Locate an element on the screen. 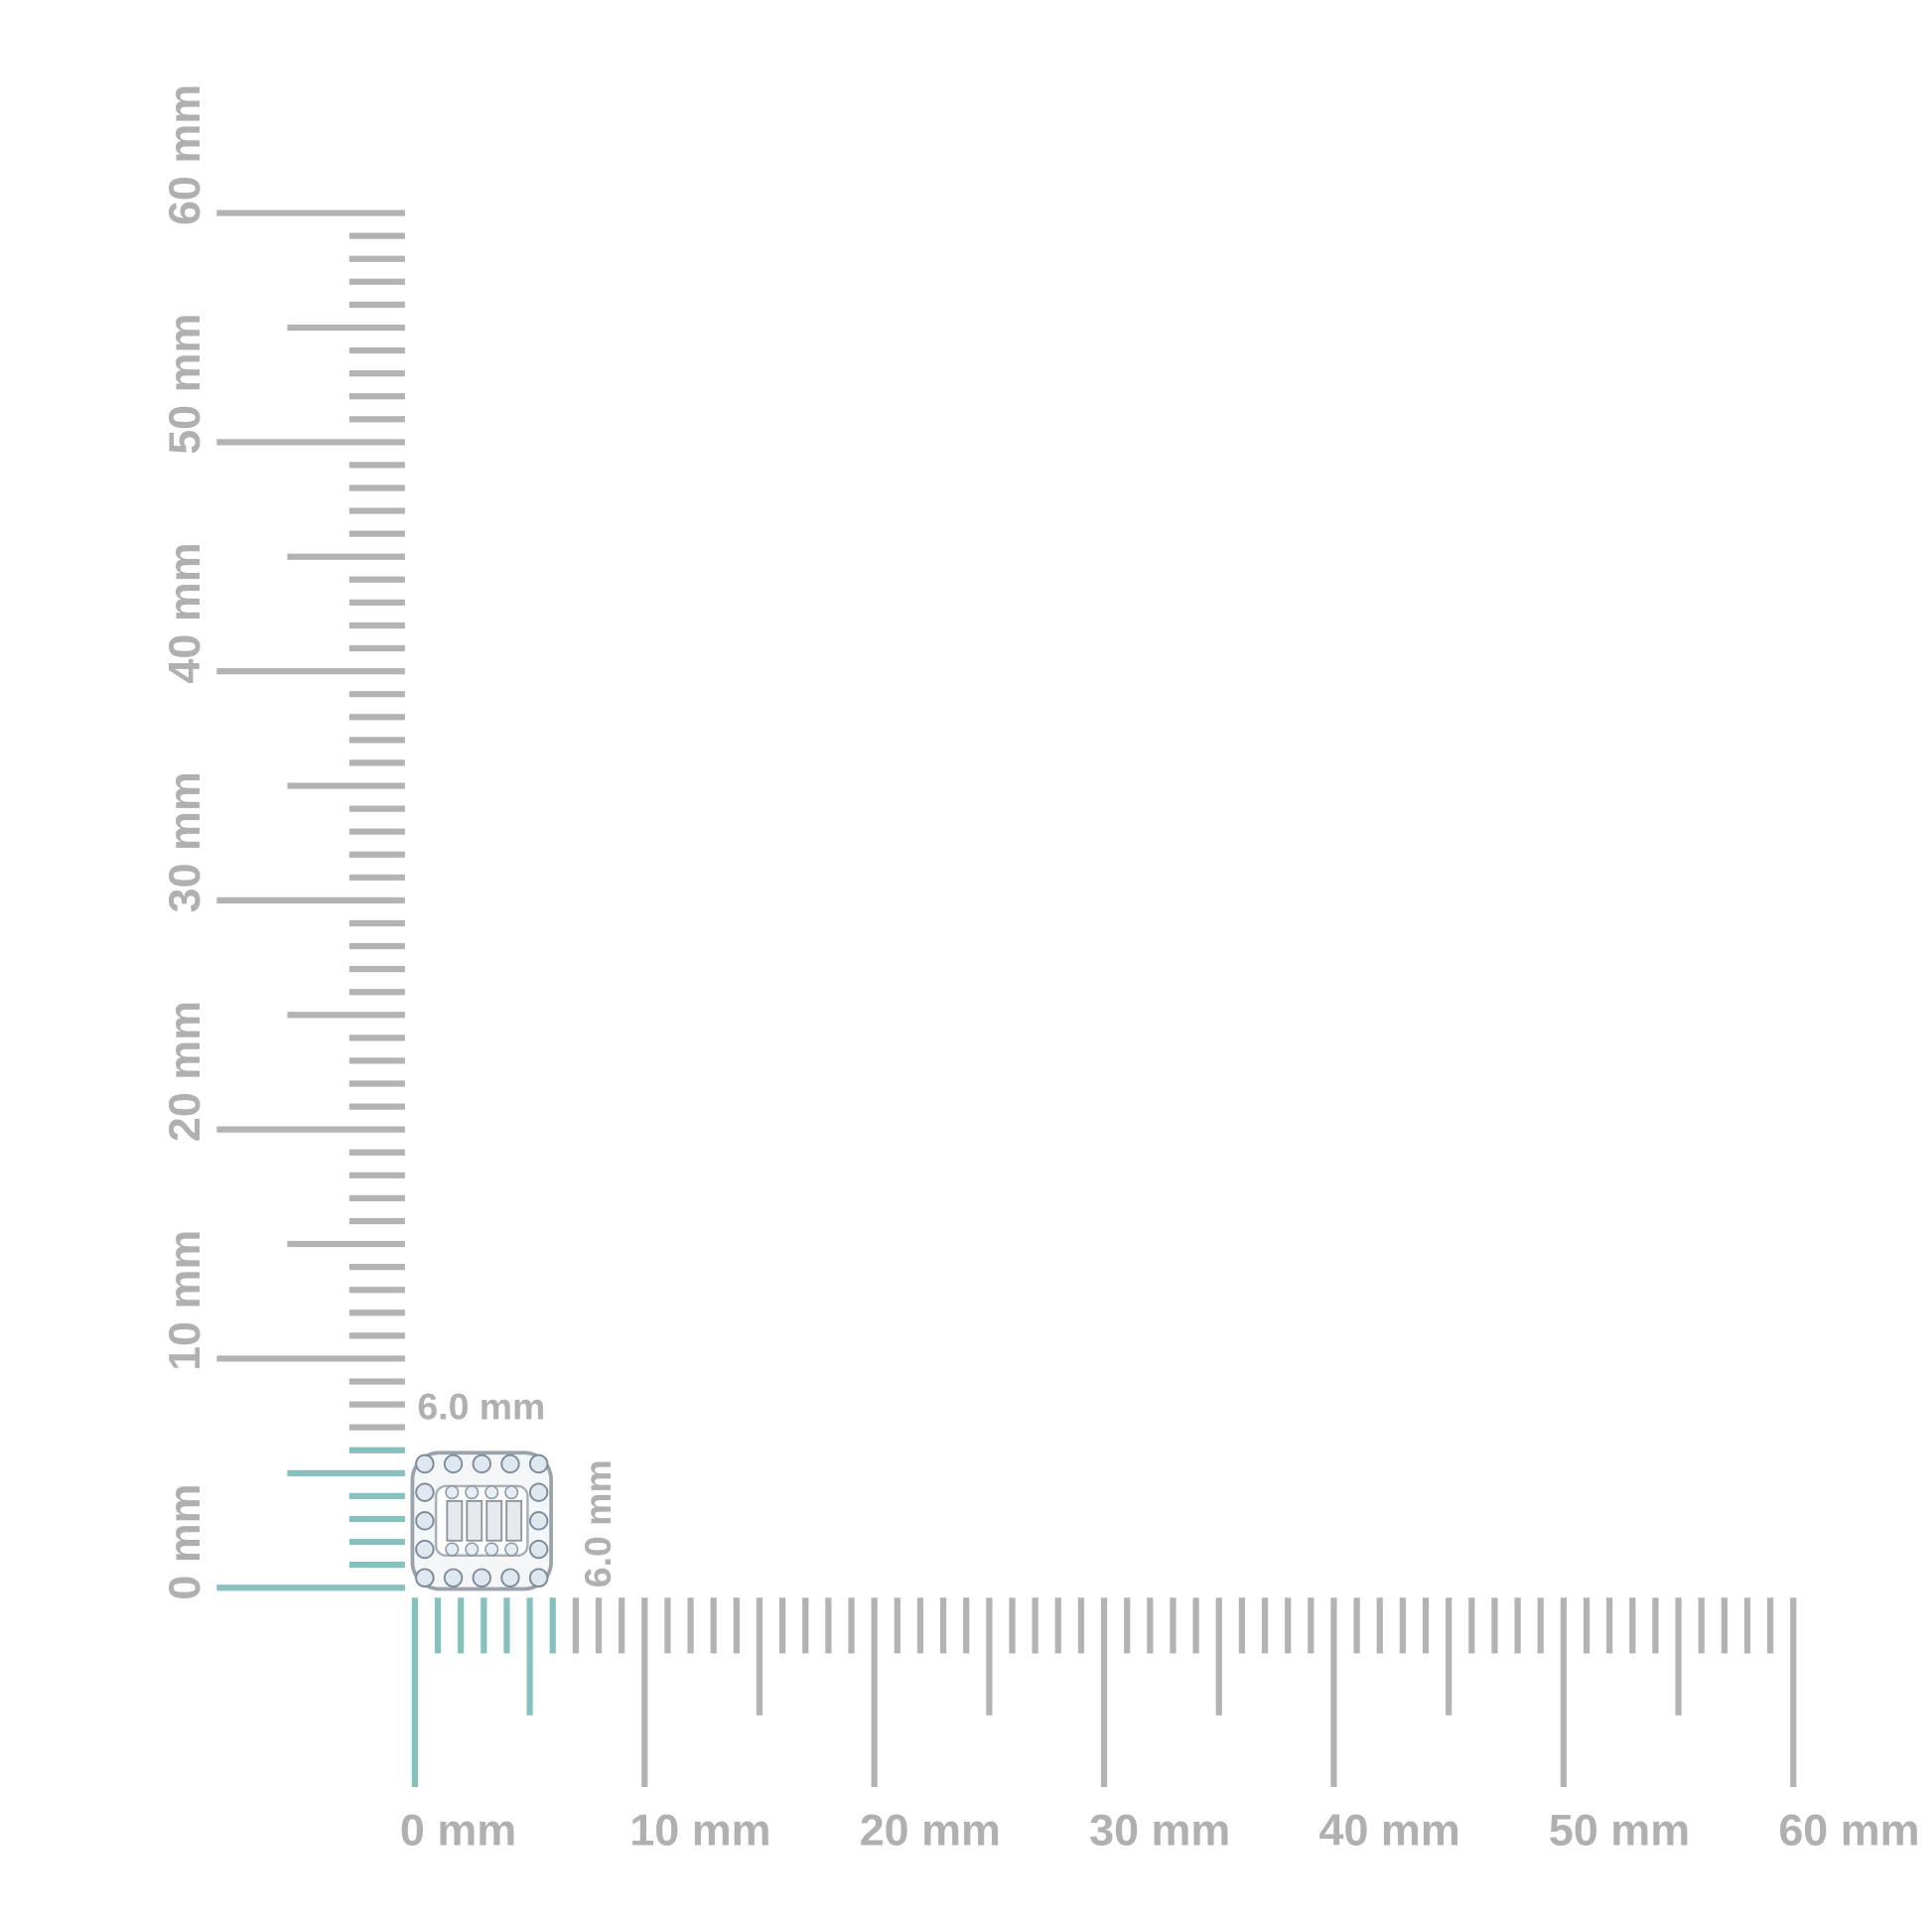 The image size is (1932, 1932). y-ruler-label: 50 mm is located at coordinates (184, 385).